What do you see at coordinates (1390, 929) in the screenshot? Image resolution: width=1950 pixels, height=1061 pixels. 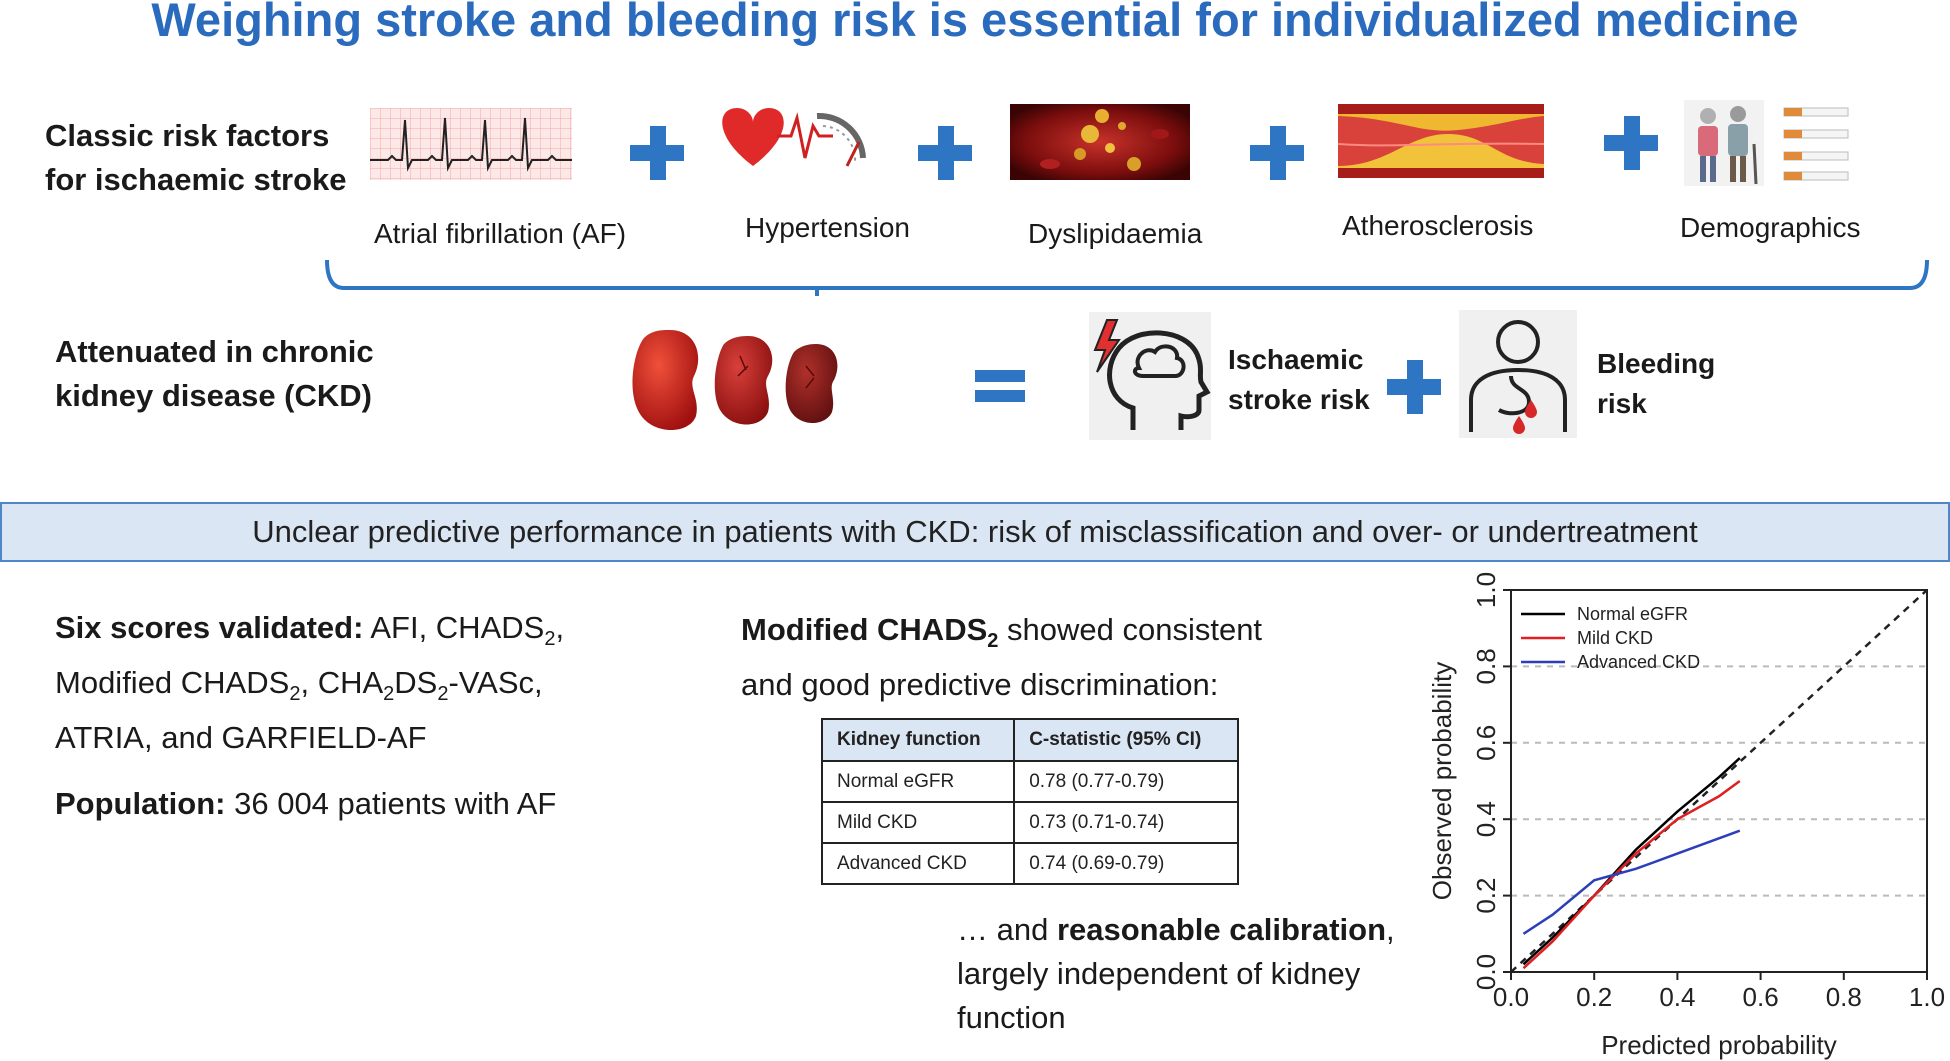 I see `calibration-suffix: ,` at bounding box center [1390, 929].